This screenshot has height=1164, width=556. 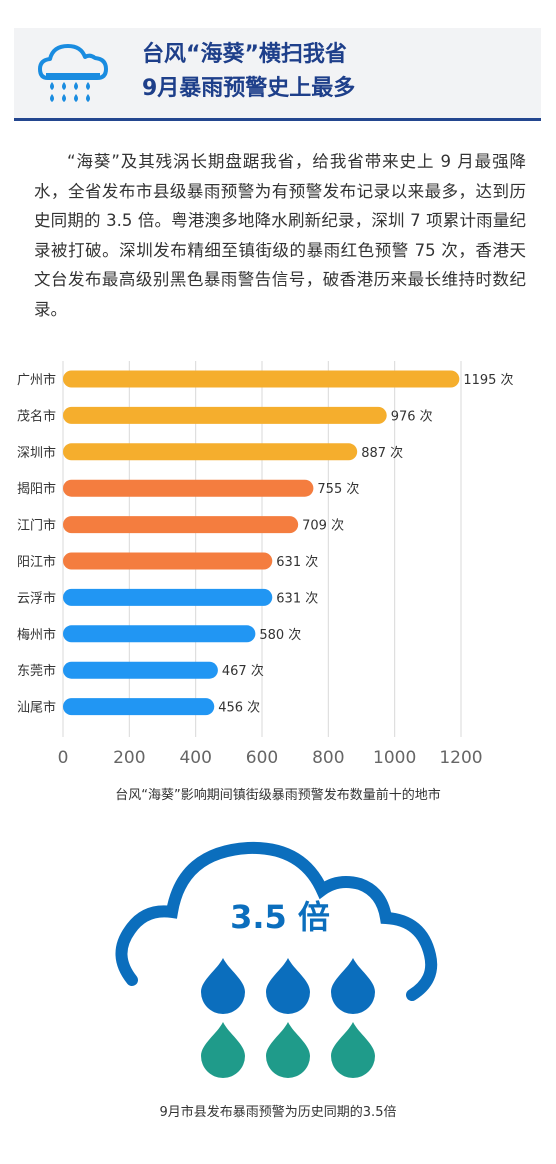 I want to click on data-label: 1195 次, so click(x=488, y=380).